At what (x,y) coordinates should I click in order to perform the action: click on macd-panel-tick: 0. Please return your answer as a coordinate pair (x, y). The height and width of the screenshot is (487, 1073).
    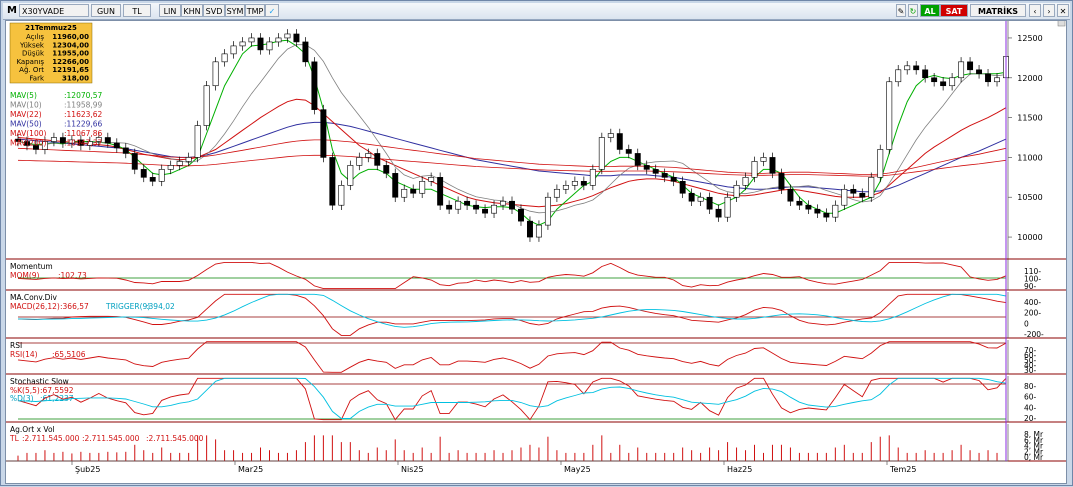
    Looking at the image, I should click on (1026, 323).